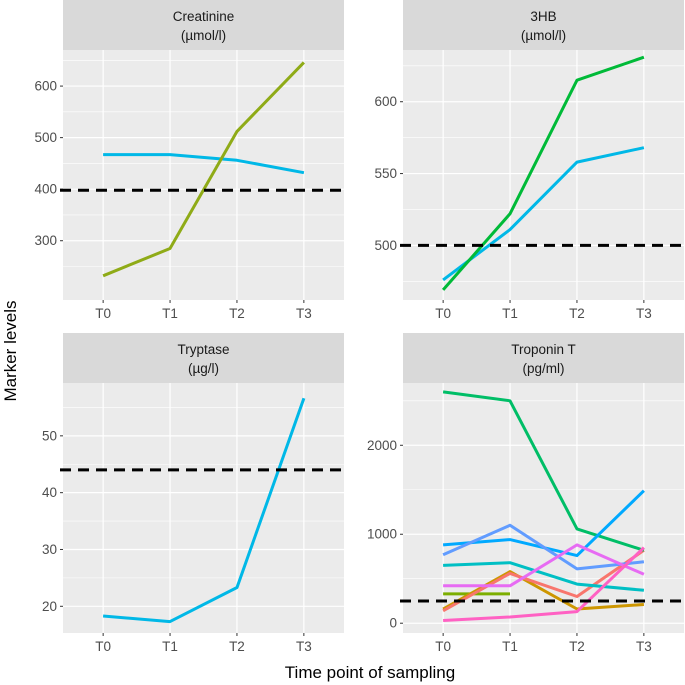 The height and width of the screenshot is (685, 685). What do you see at coordinates (49, 492) in the screenshot?
I see `y-tick-label: 40` at bounding box center [49, 492].